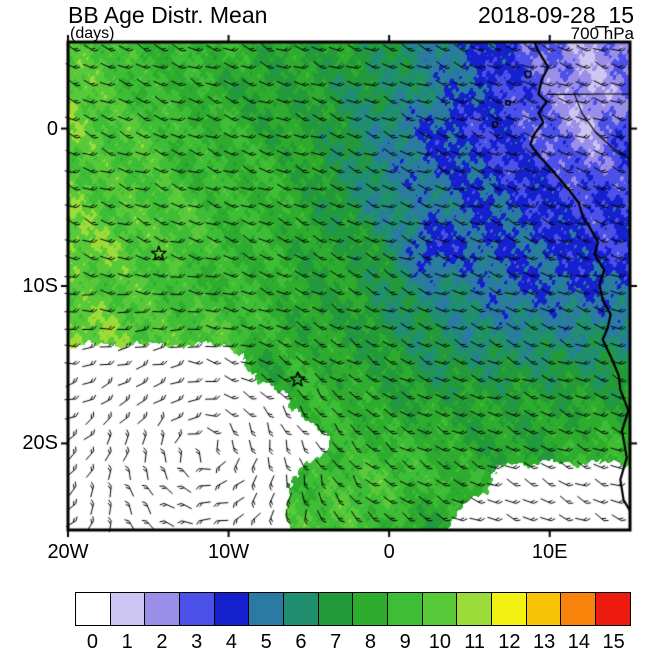 The height and width of the screenshot is (667, 650). I want to click on colorbar, so click(353, 609).